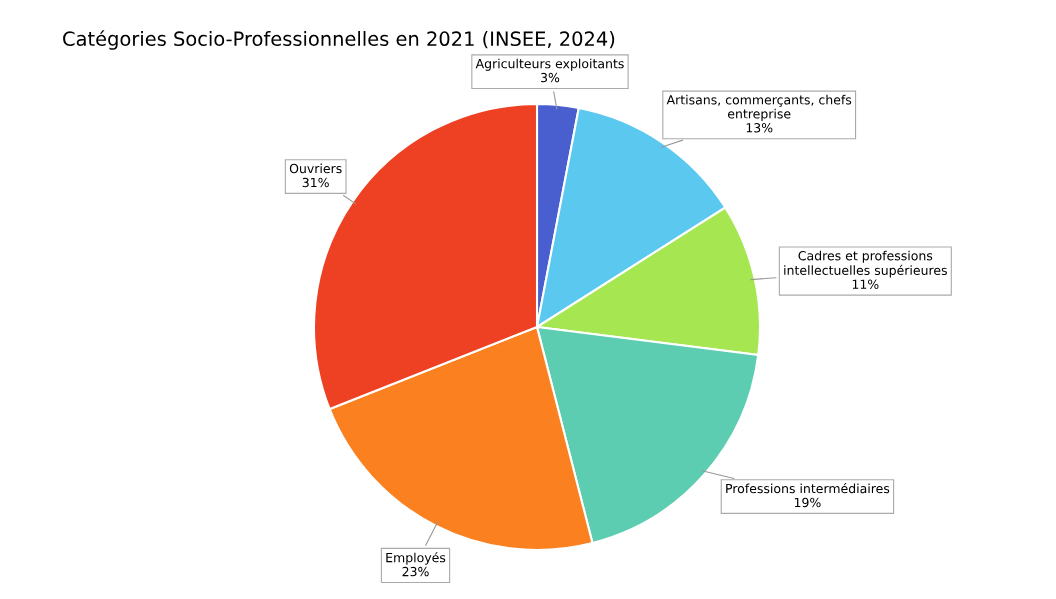  Describe the element at coordinates (415, 571) in the screenshot. I see `data-label: 23%` at that location.